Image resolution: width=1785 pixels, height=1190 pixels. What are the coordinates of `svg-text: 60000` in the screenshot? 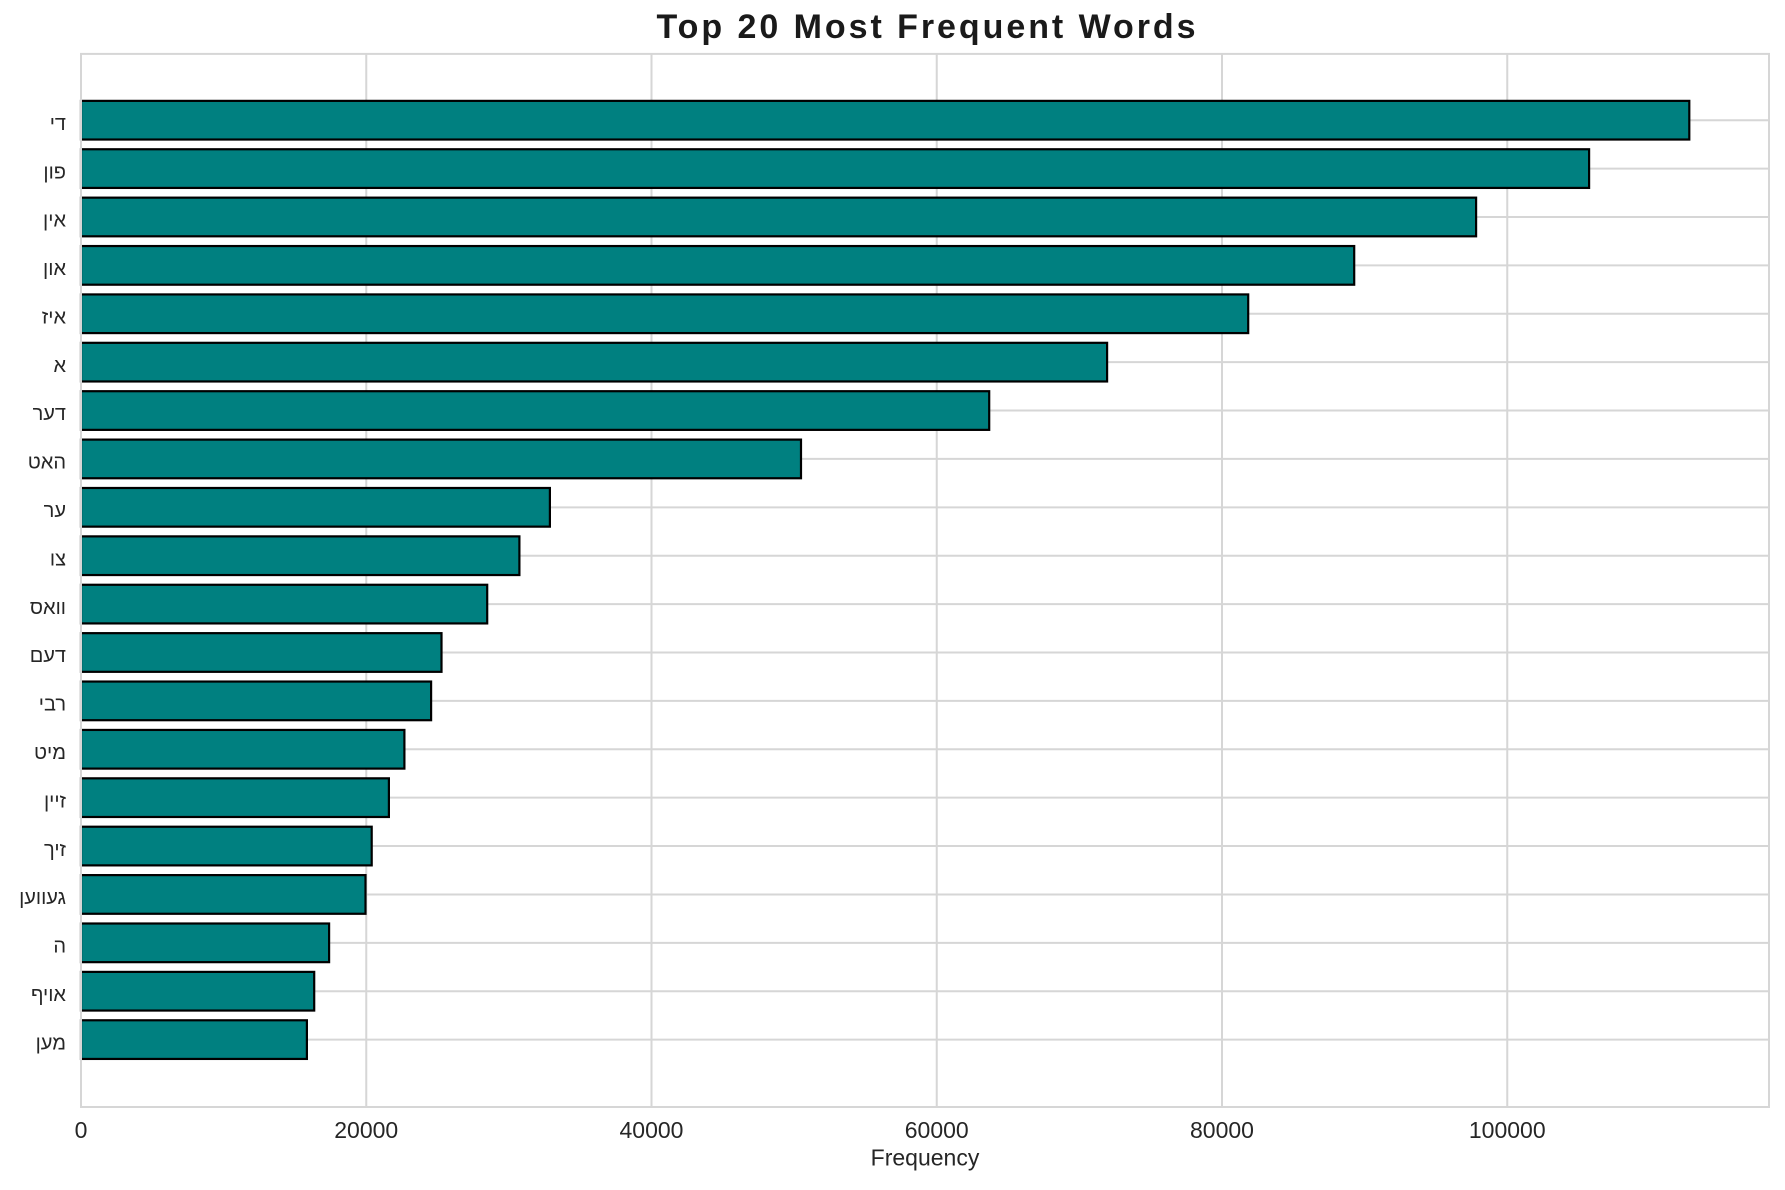 It's located at (937, 1130).